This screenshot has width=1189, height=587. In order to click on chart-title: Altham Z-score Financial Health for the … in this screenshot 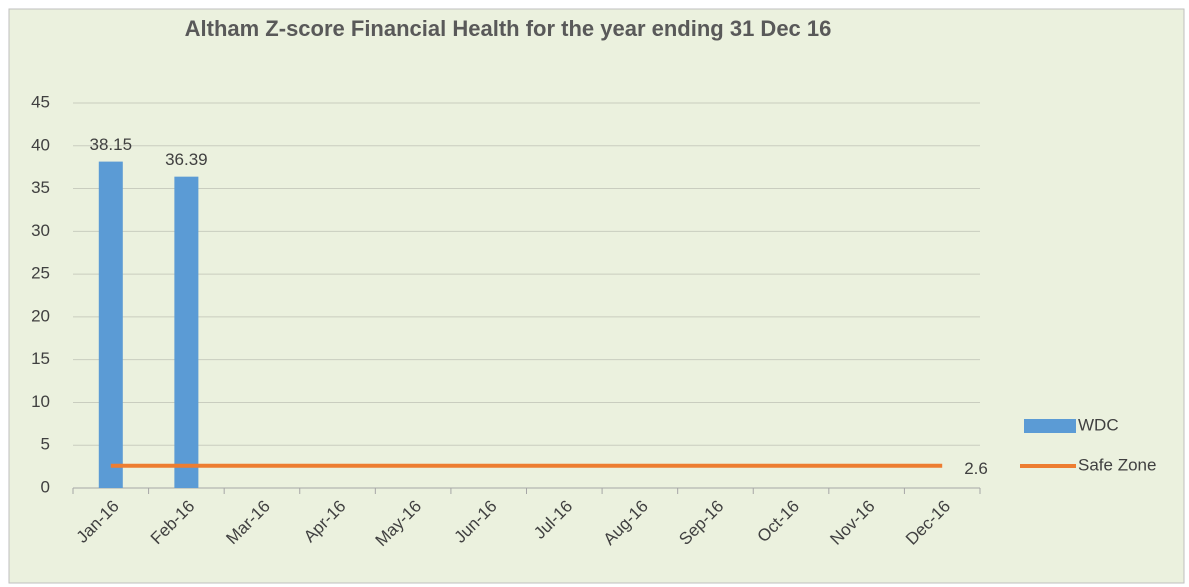, I will do `click(508, 28)`.